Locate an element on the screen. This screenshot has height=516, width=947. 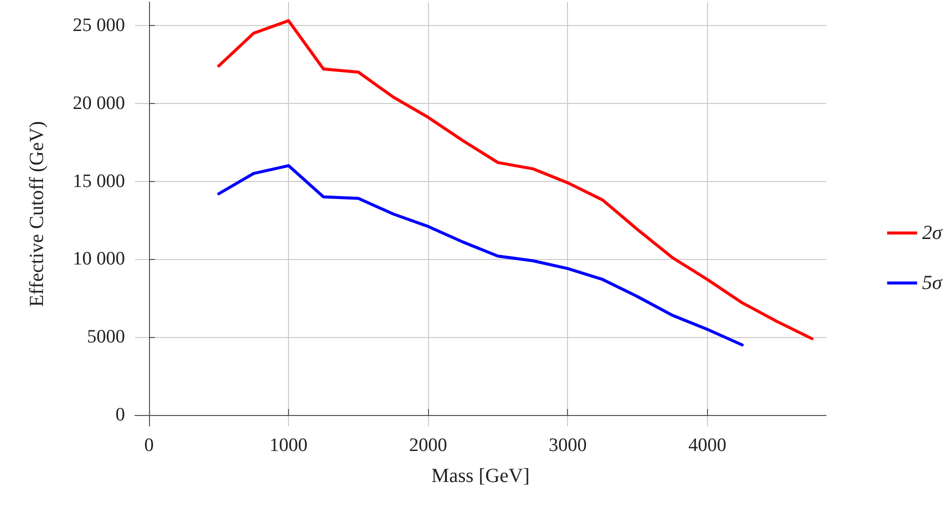
y-axis-title: Effective Cutoff (GeV) is located at coordinates (37, 214).